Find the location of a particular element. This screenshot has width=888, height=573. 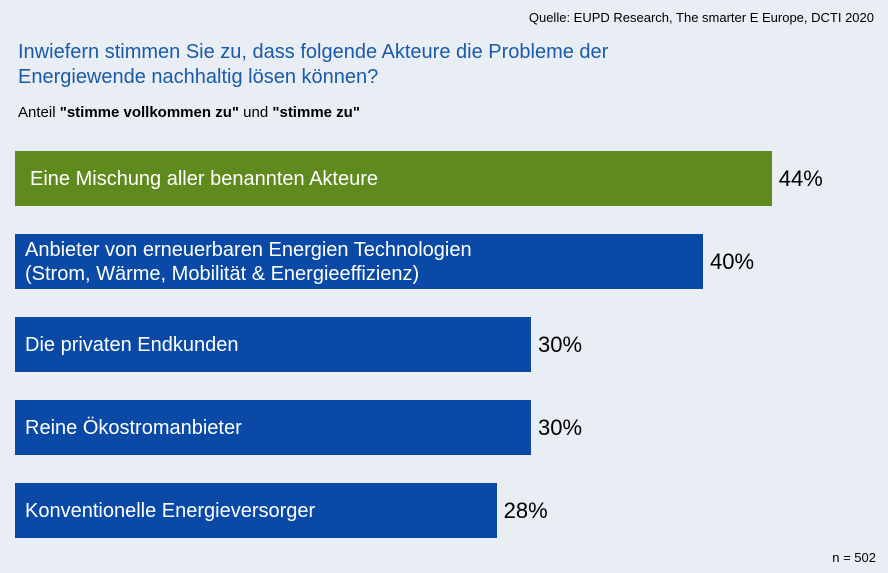

sample-size: n = 502 is located at coordinates (854, 557).